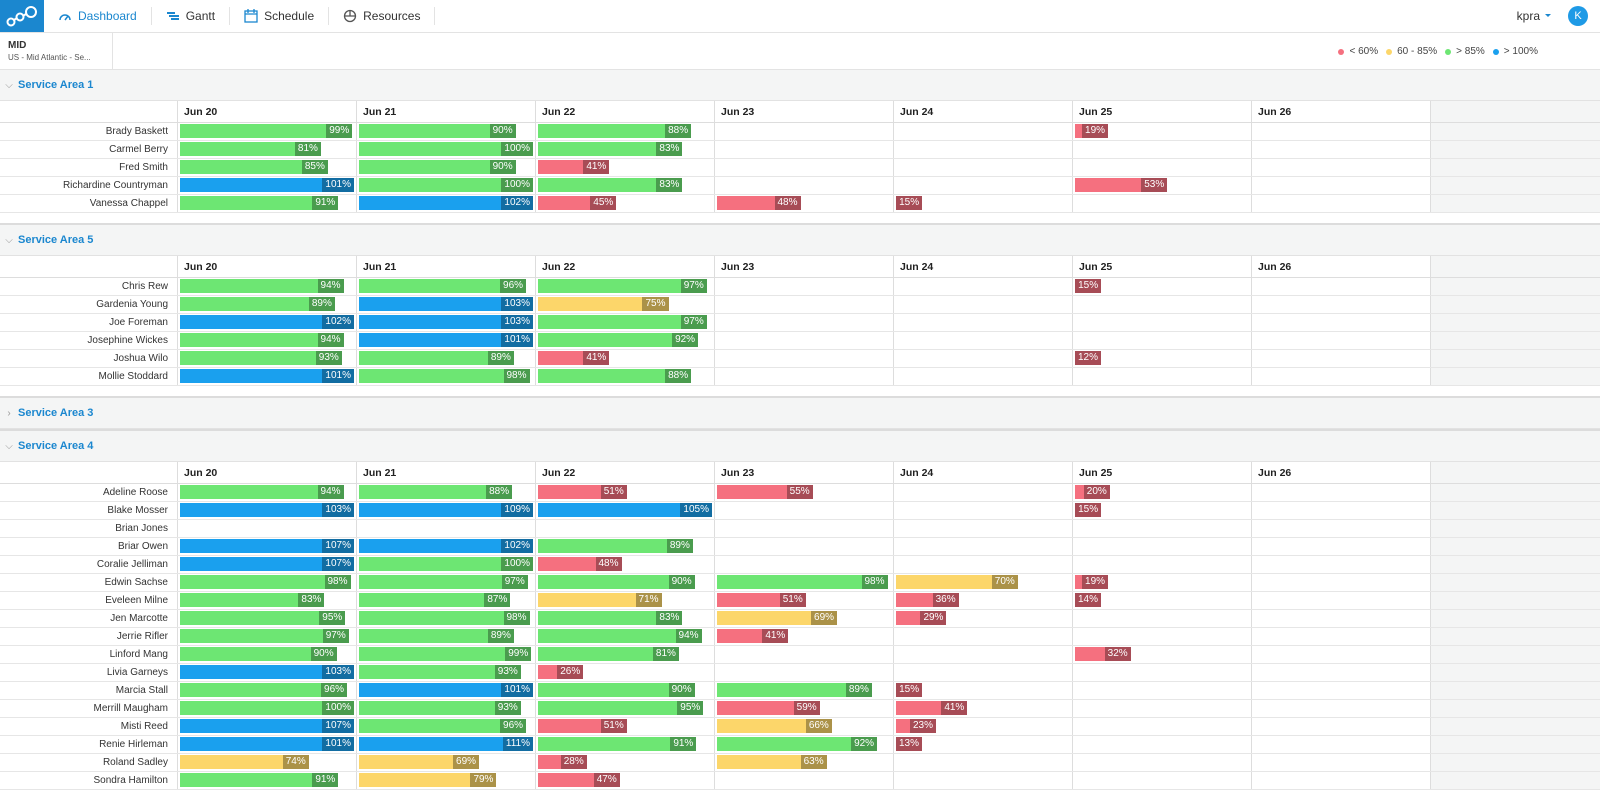 The width and height of the screenshot is (1600, 803). Describe the element at coordinates (191, 16) in the screenshot. I see `nav-gantt: Gantt` at that location.